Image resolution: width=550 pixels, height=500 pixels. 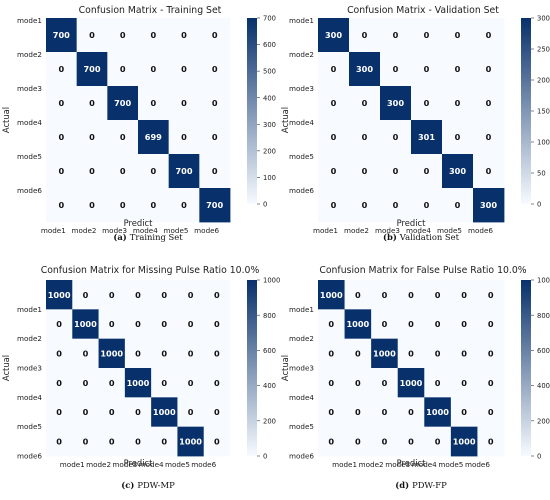 I want to click on subfigure-caption: (c) PDW-MP, so click(x=148, y=485).